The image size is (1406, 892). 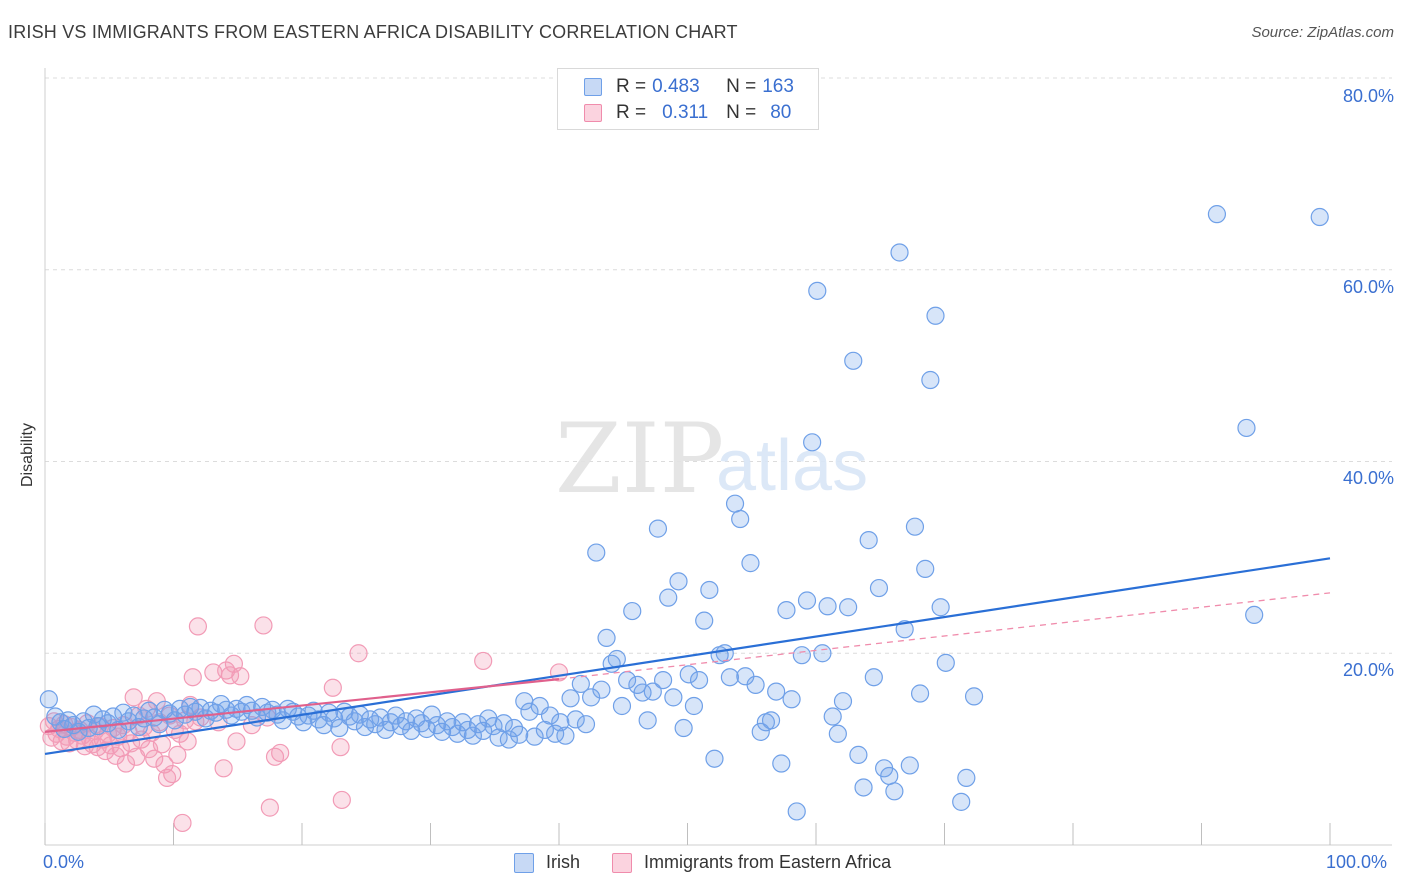 I want to click on trend-line-eastern-africa, so click(x=302, y=705).